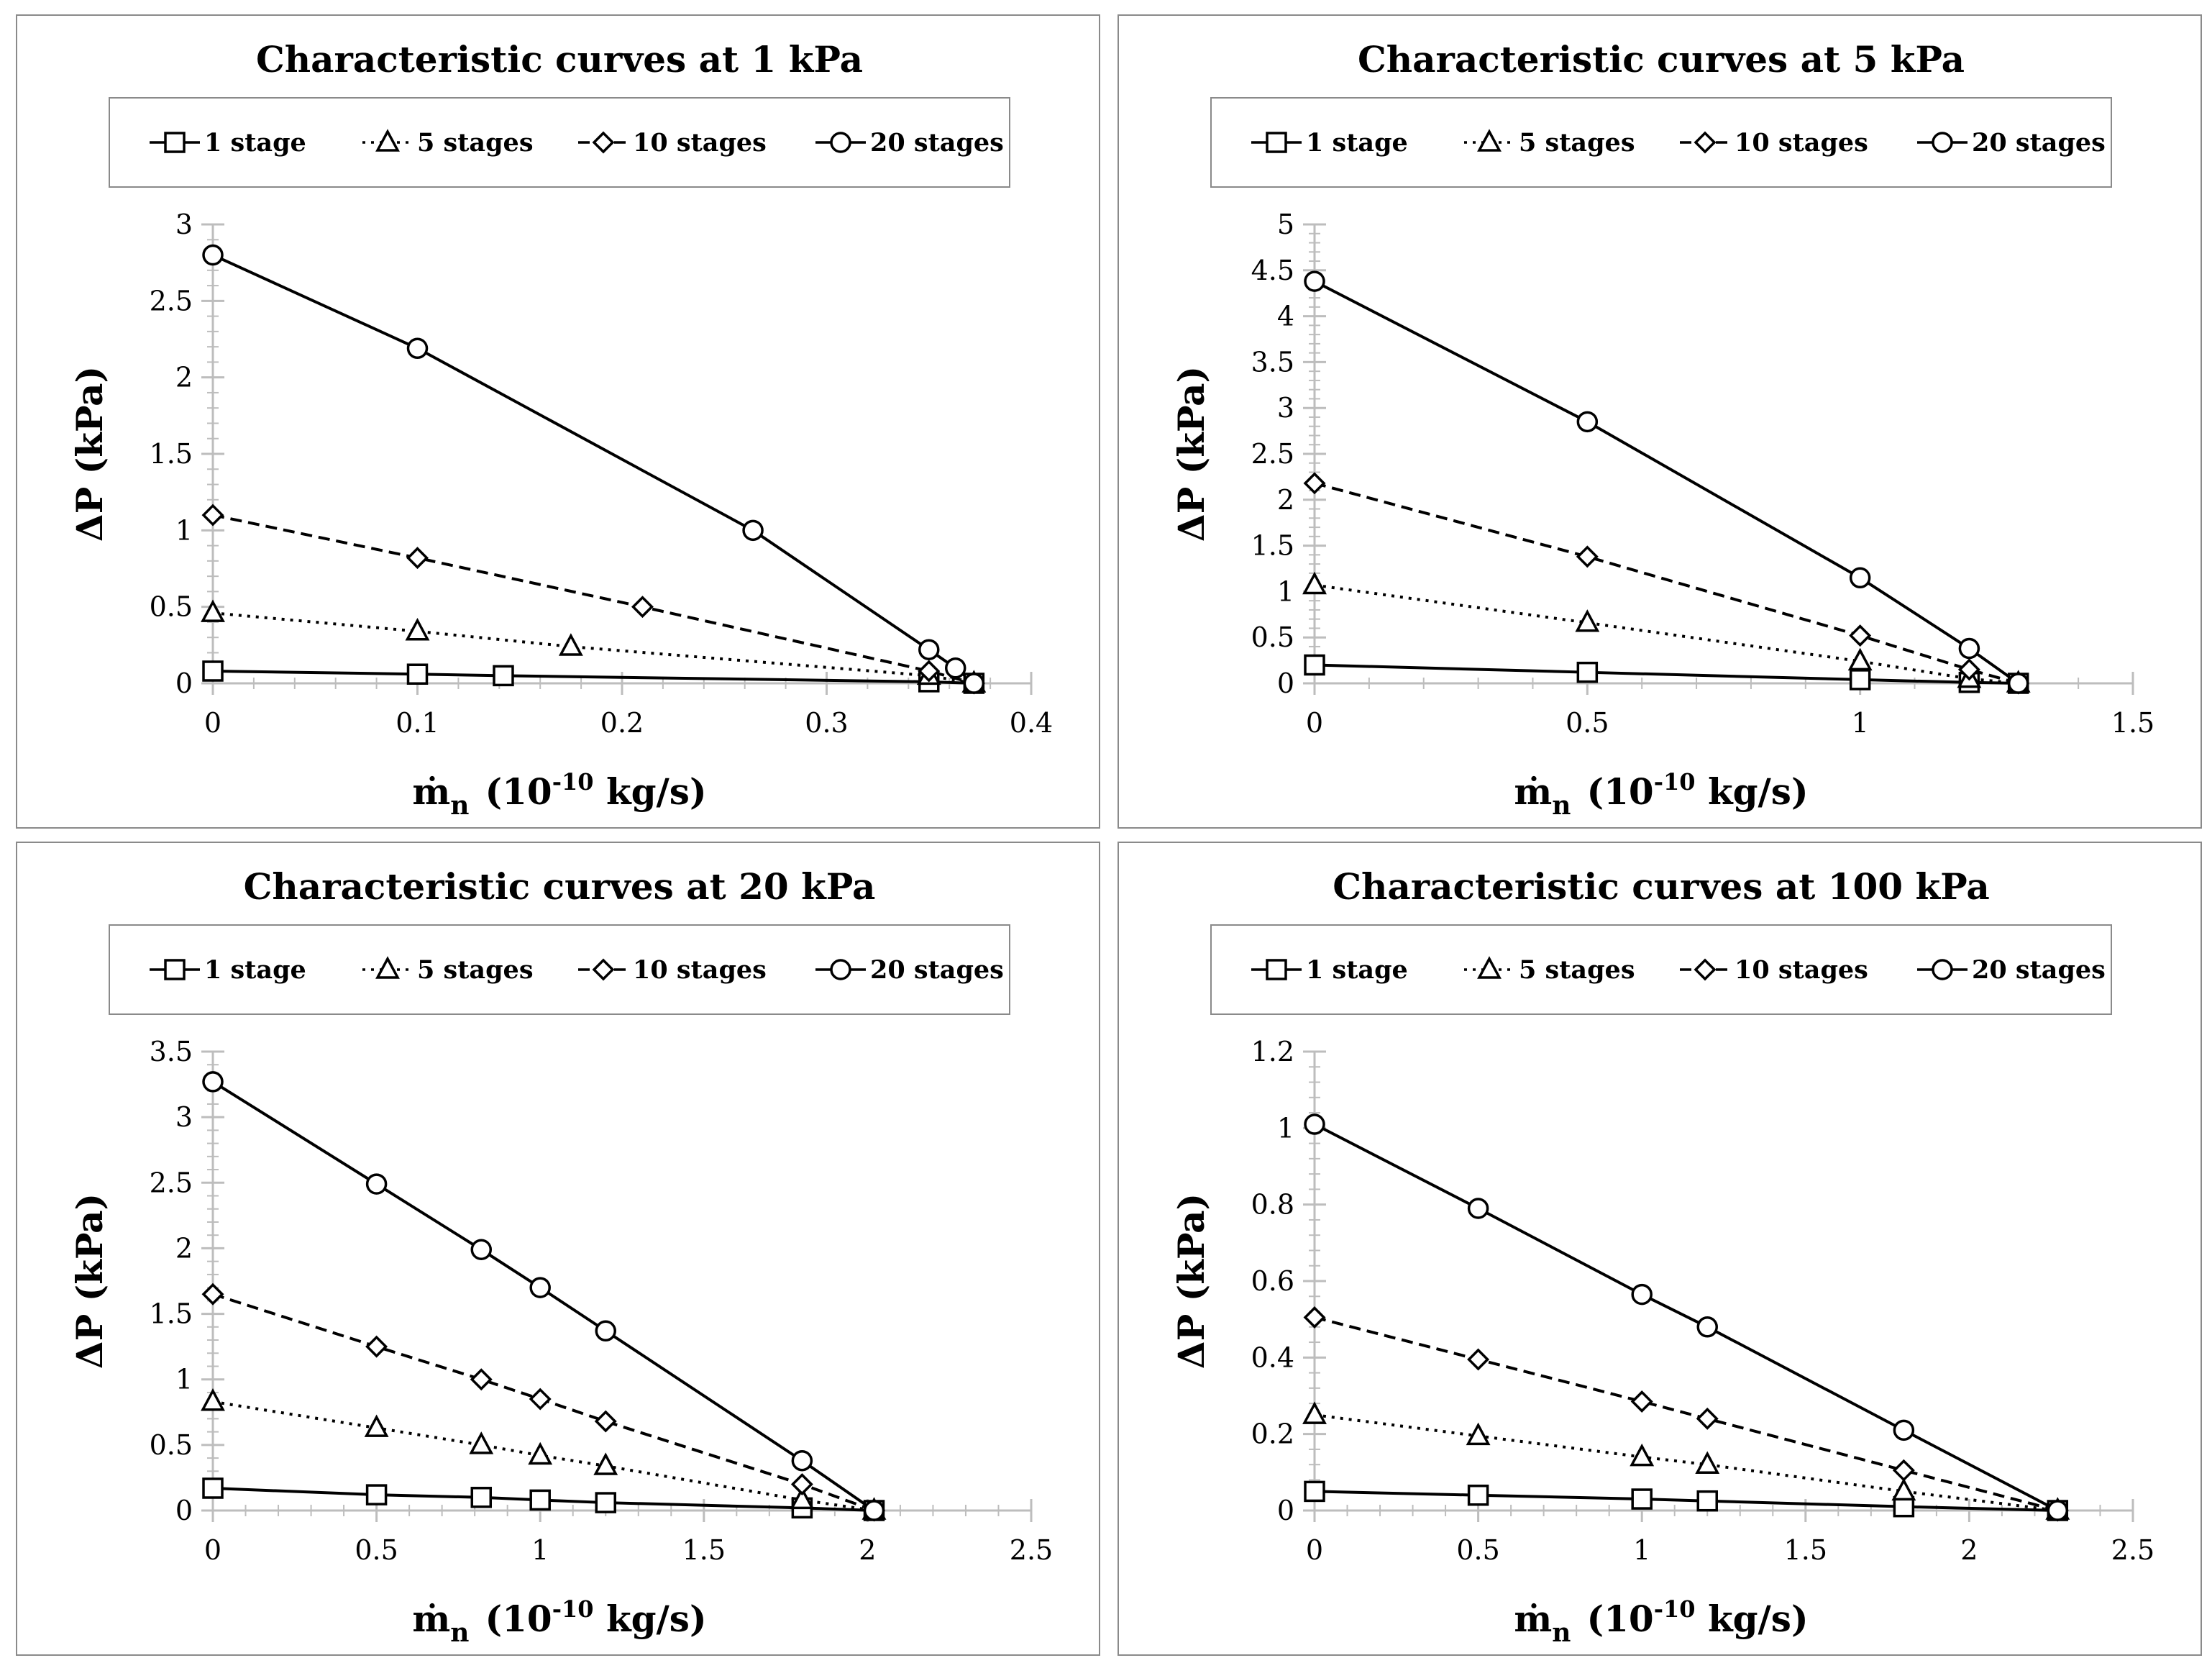 The width and height of the screenshot is (2212, 1663). I want to click on legend-item: 5 stages, so click(1549, 143).